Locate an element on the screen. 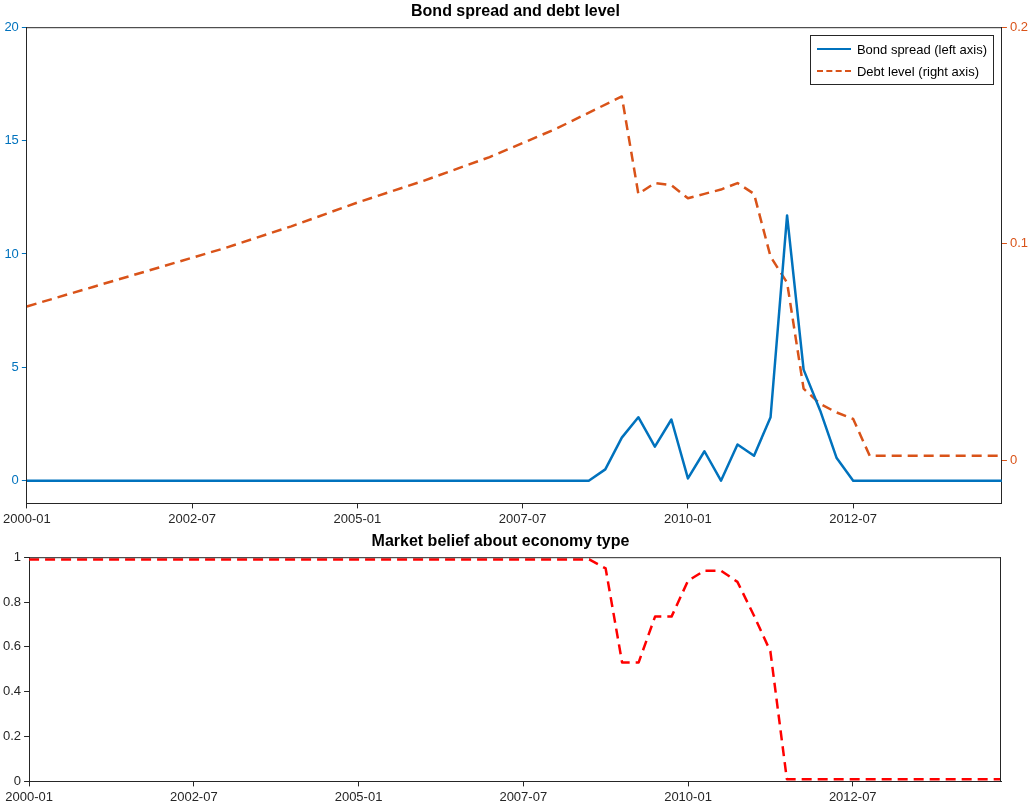 Image resolution: width=1031 pixels, height=808 pixels. y-tick-label: 5 is located at coordinates (15, 366).